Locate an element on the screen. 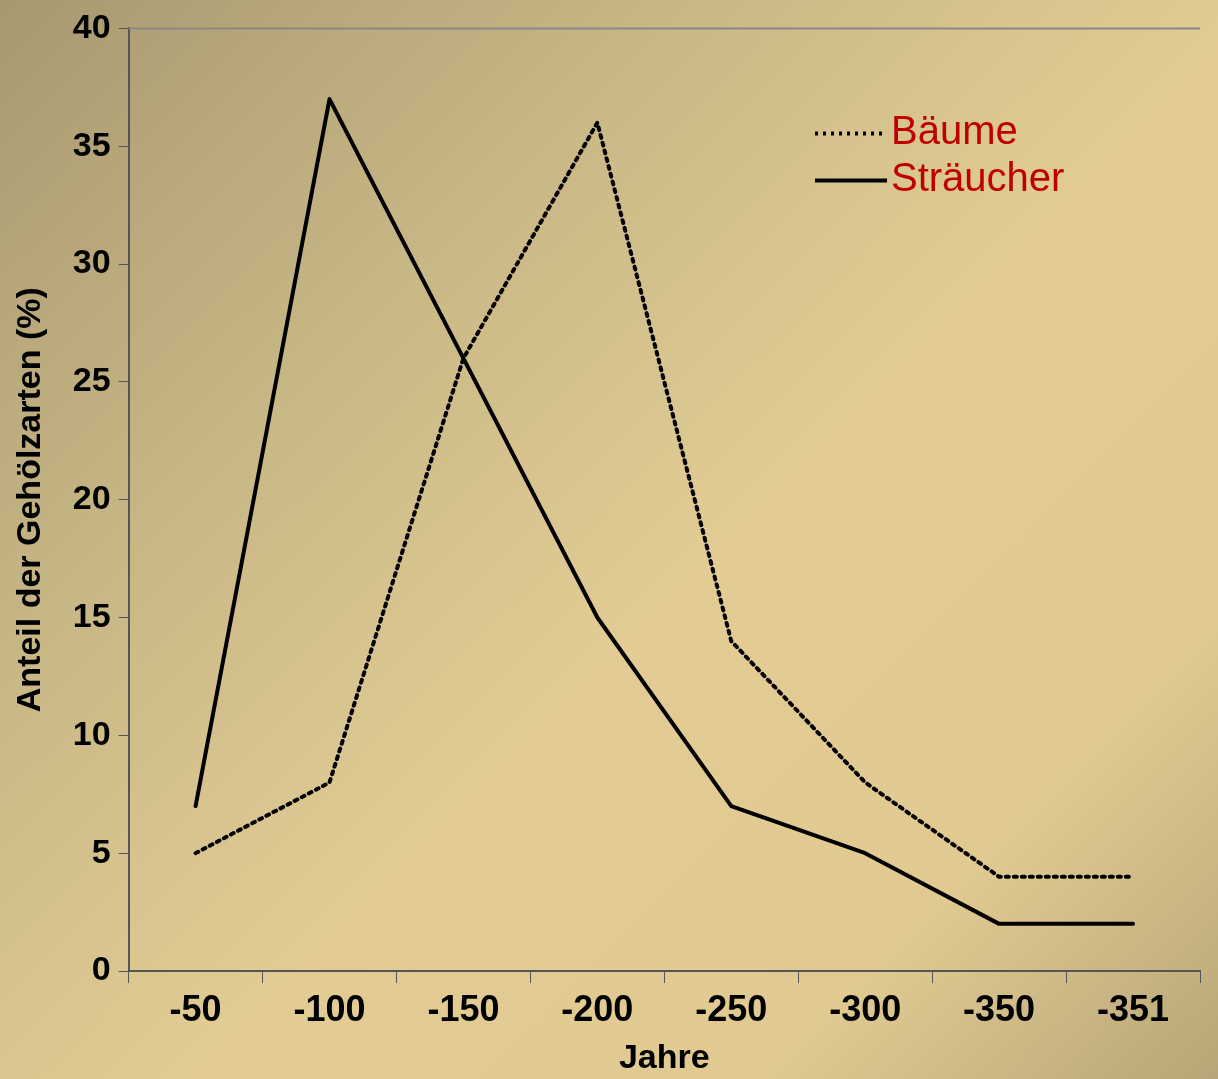 The image size is (1218, 1079). y-tick-label: 20 is located at coordinates (91, 497).